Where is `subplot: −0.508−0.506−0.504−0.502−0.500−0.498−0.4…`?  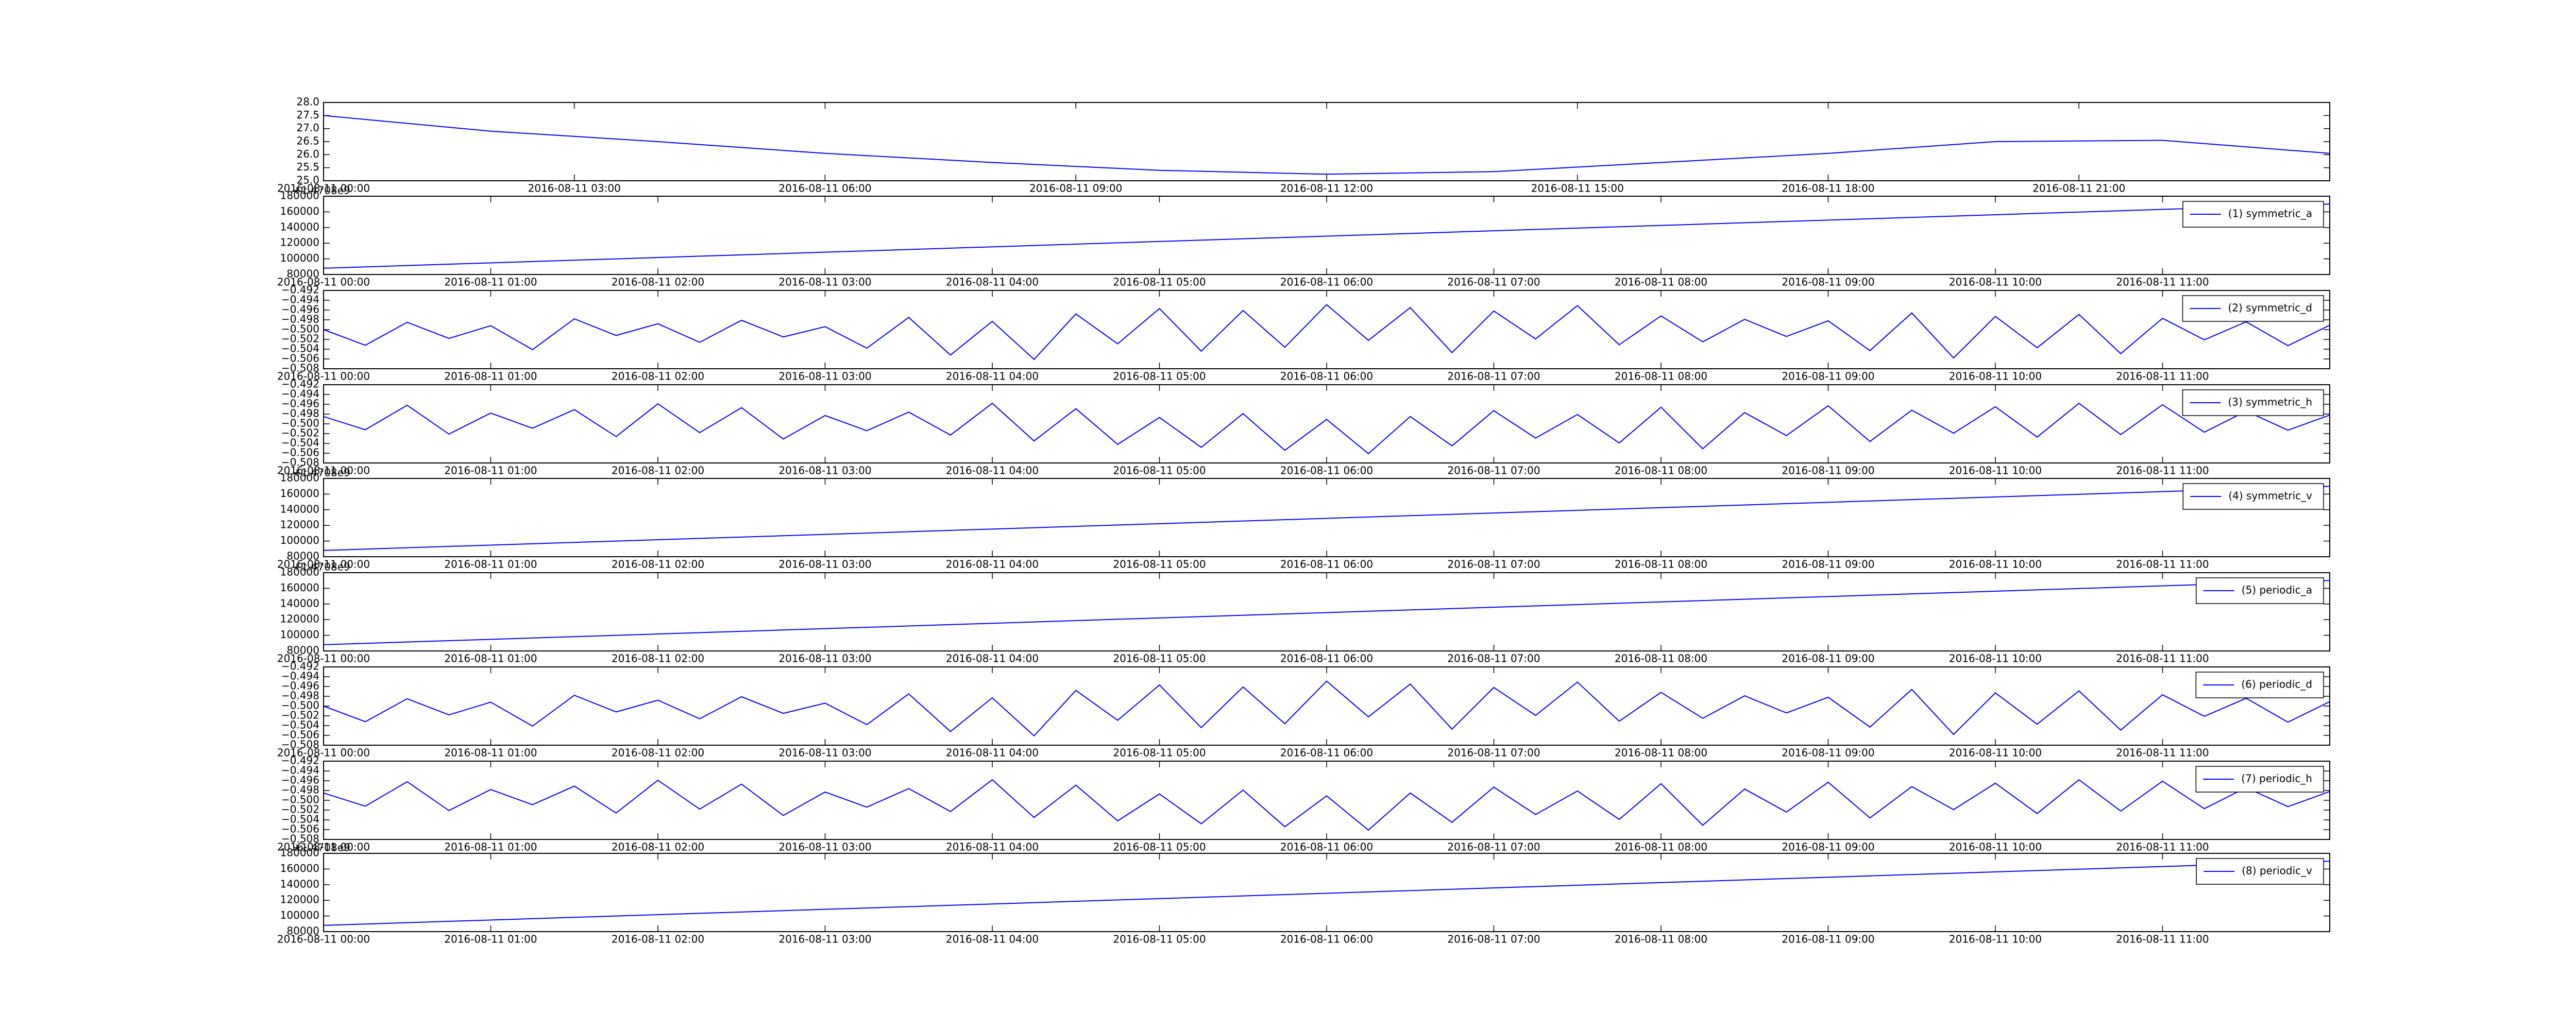
subplot: −0.508−0.506−0.504−0.502−0.500−0.498−0.4… is located at coordinates (1303, 333).